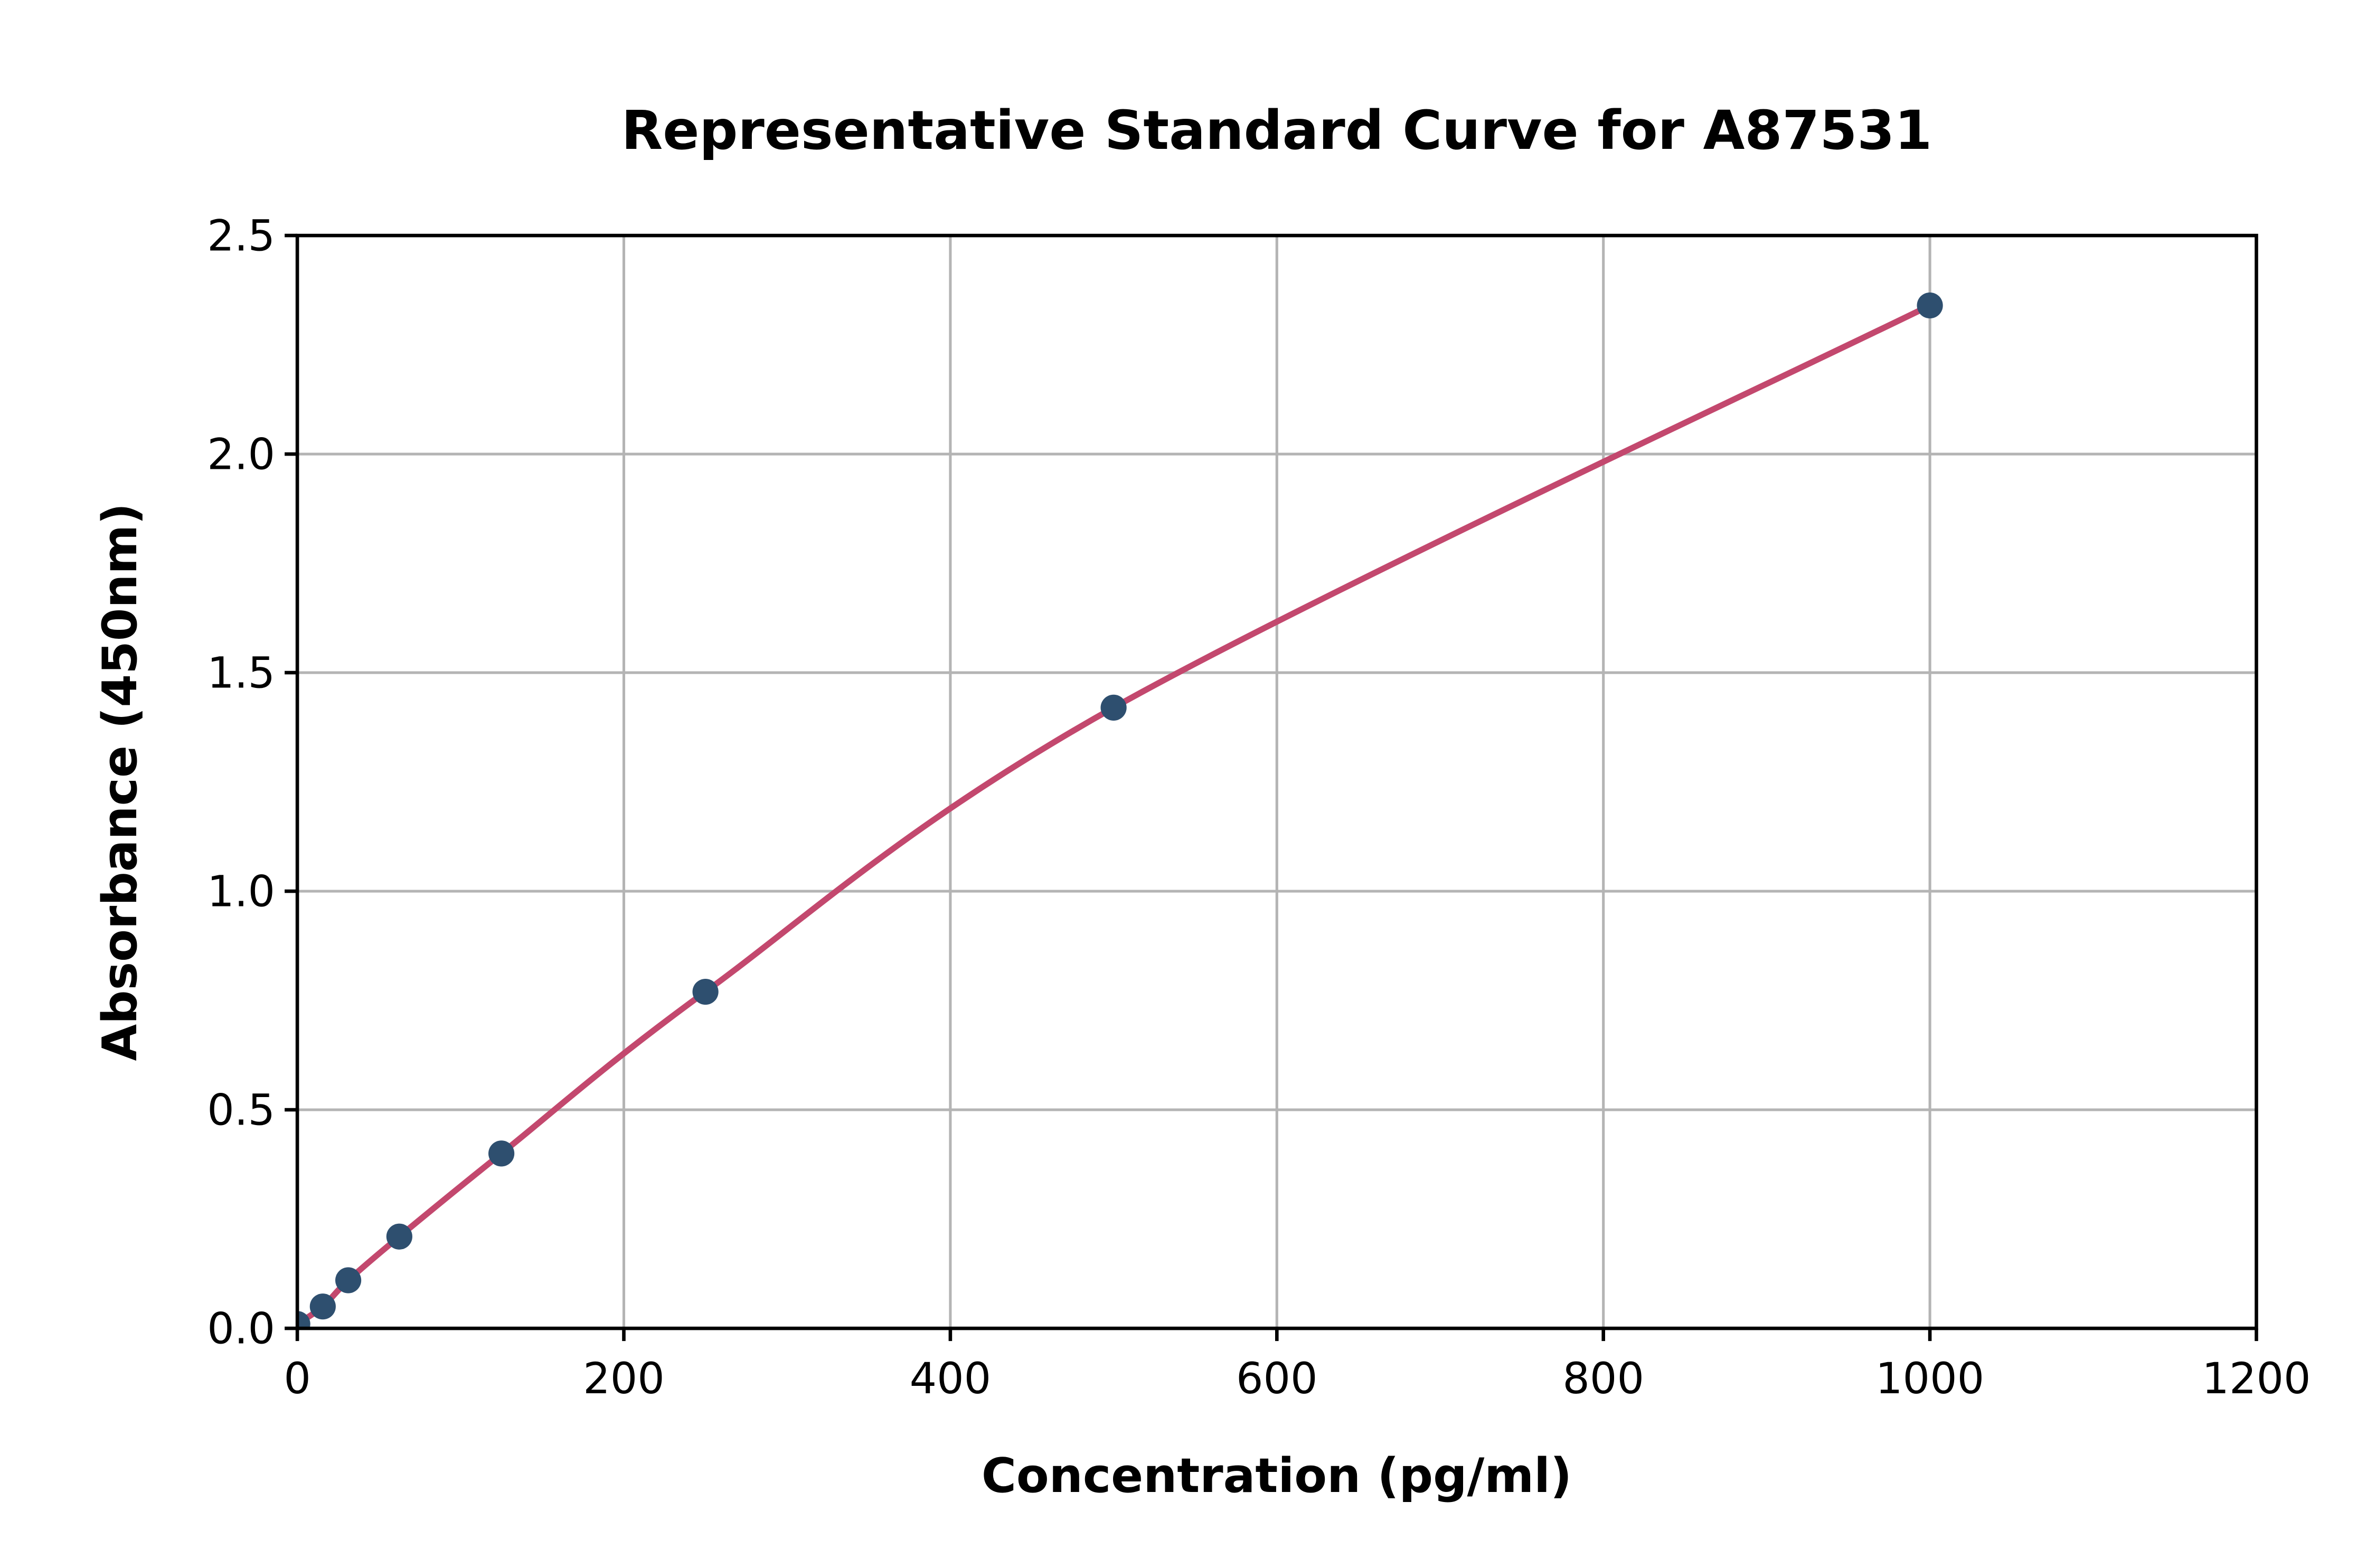 This screenshot has width=2376, height=1568. Describe the element at coordinates (1277, 1476) in the screenshot. I see `x-axis-label: Concentration (pg/ml)` at that location.